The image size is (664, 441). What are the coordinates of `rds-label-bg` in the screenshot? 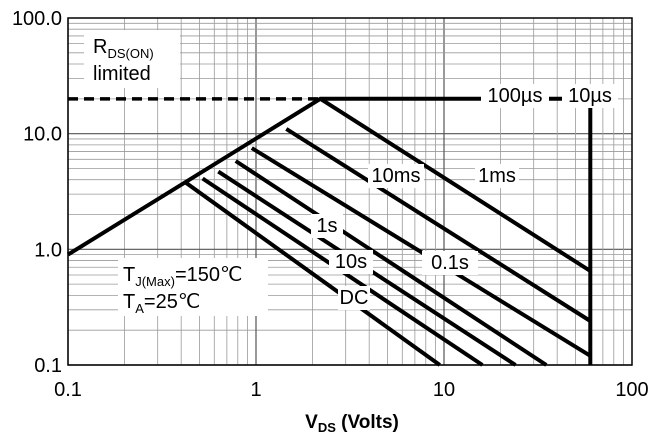 It's located at (132, 59).